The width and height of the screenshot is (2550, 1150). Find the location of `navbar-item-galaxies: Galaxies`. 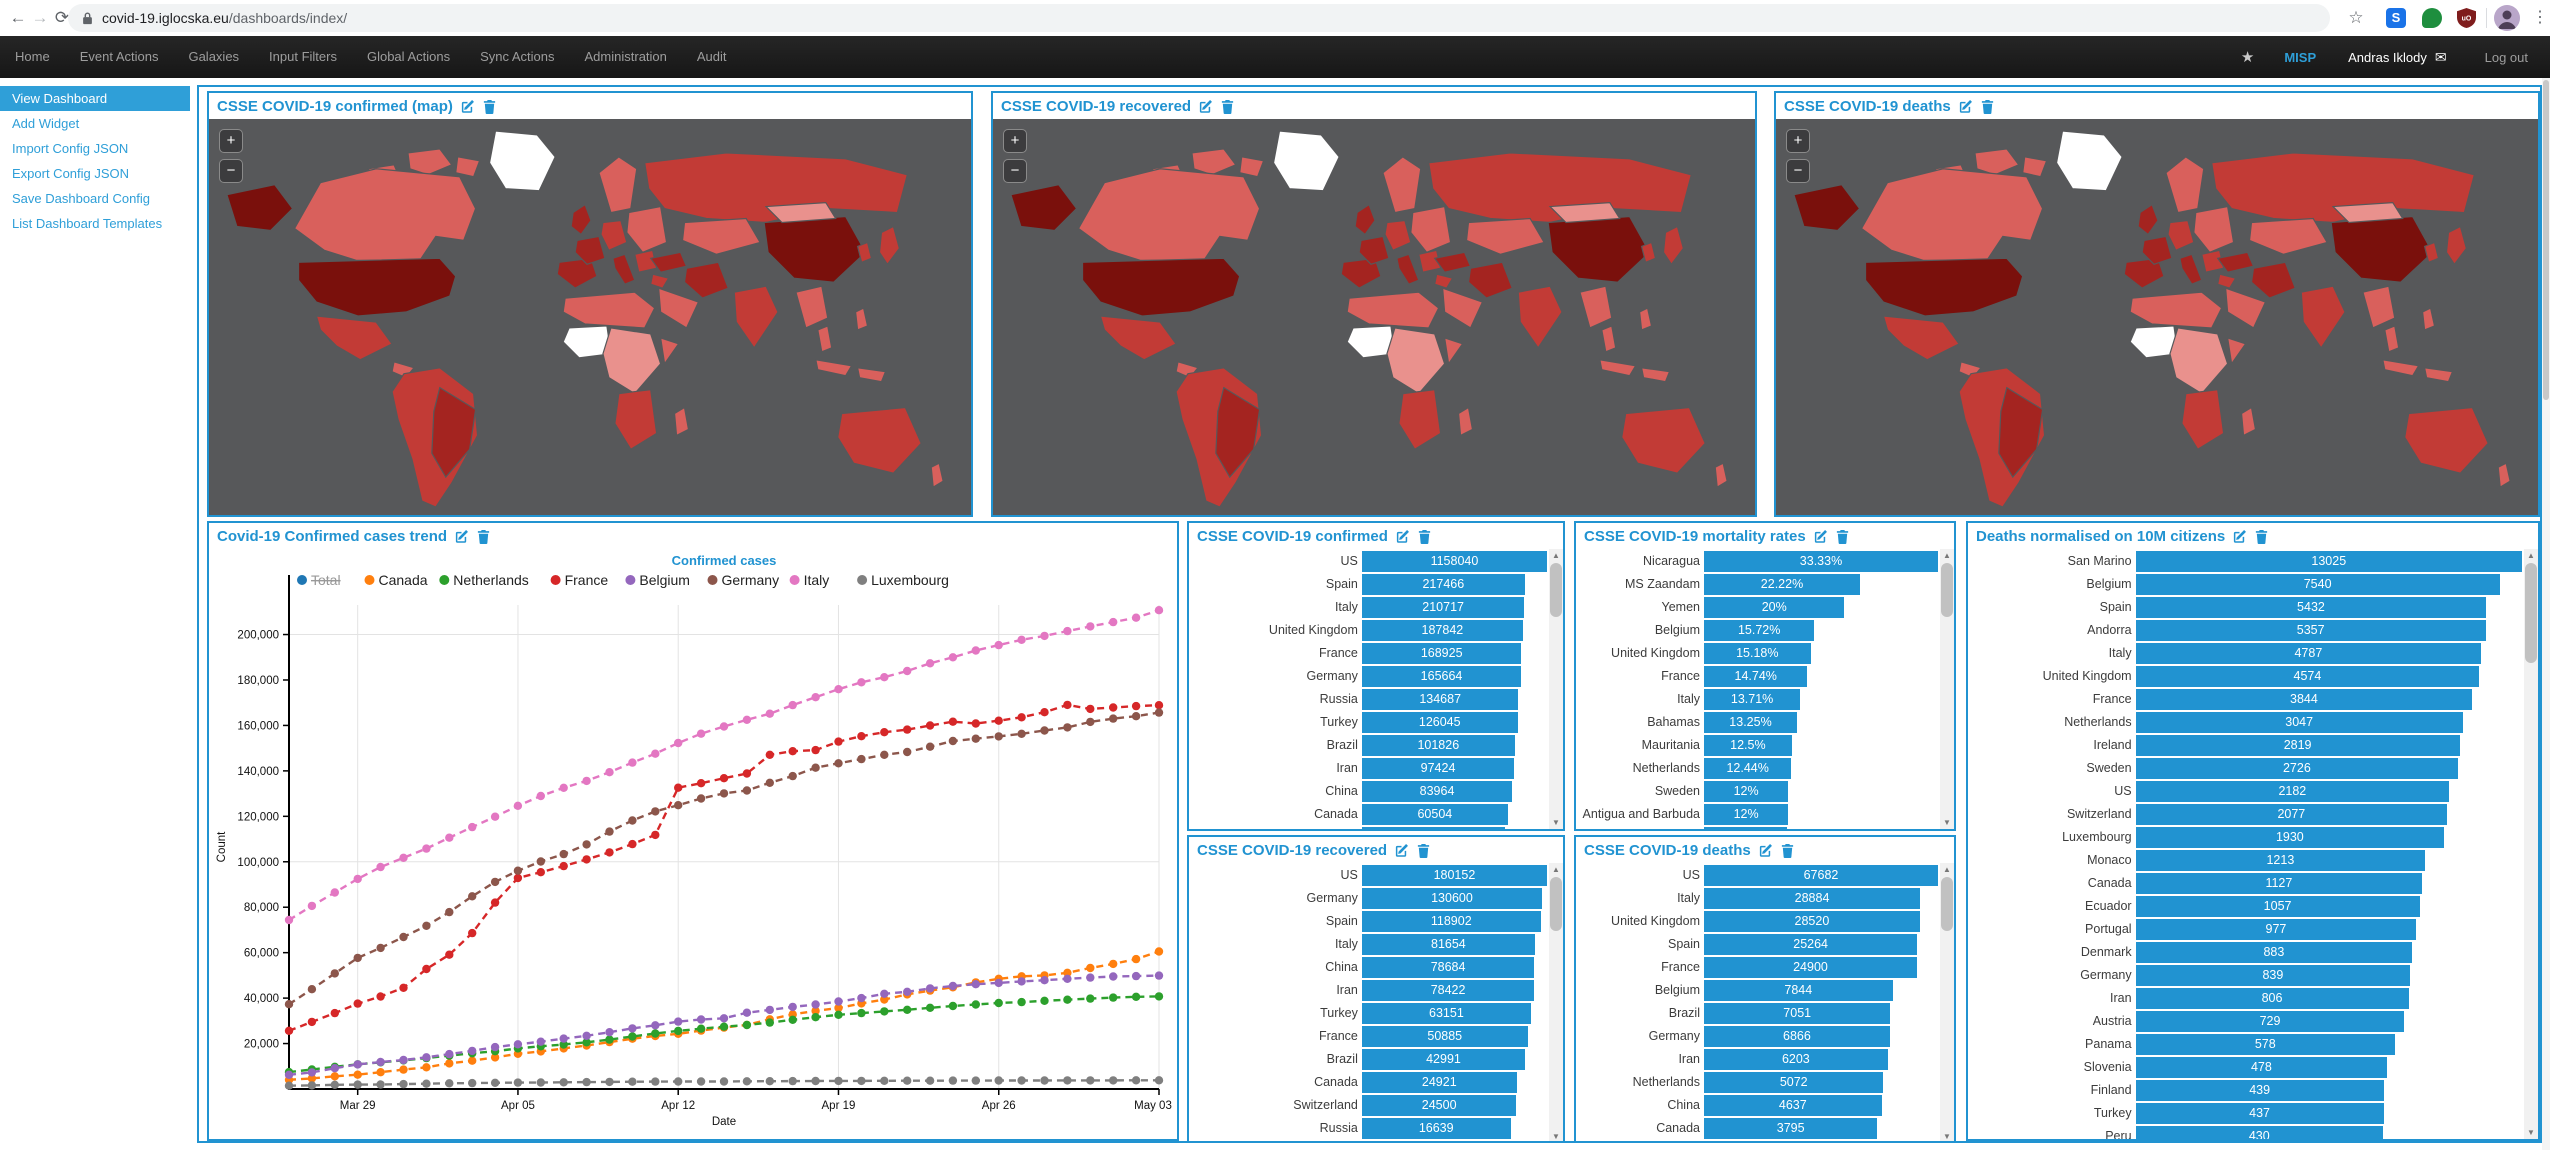

navbar-item-galaxies: Galaxies is located at coordinates (214, 56).